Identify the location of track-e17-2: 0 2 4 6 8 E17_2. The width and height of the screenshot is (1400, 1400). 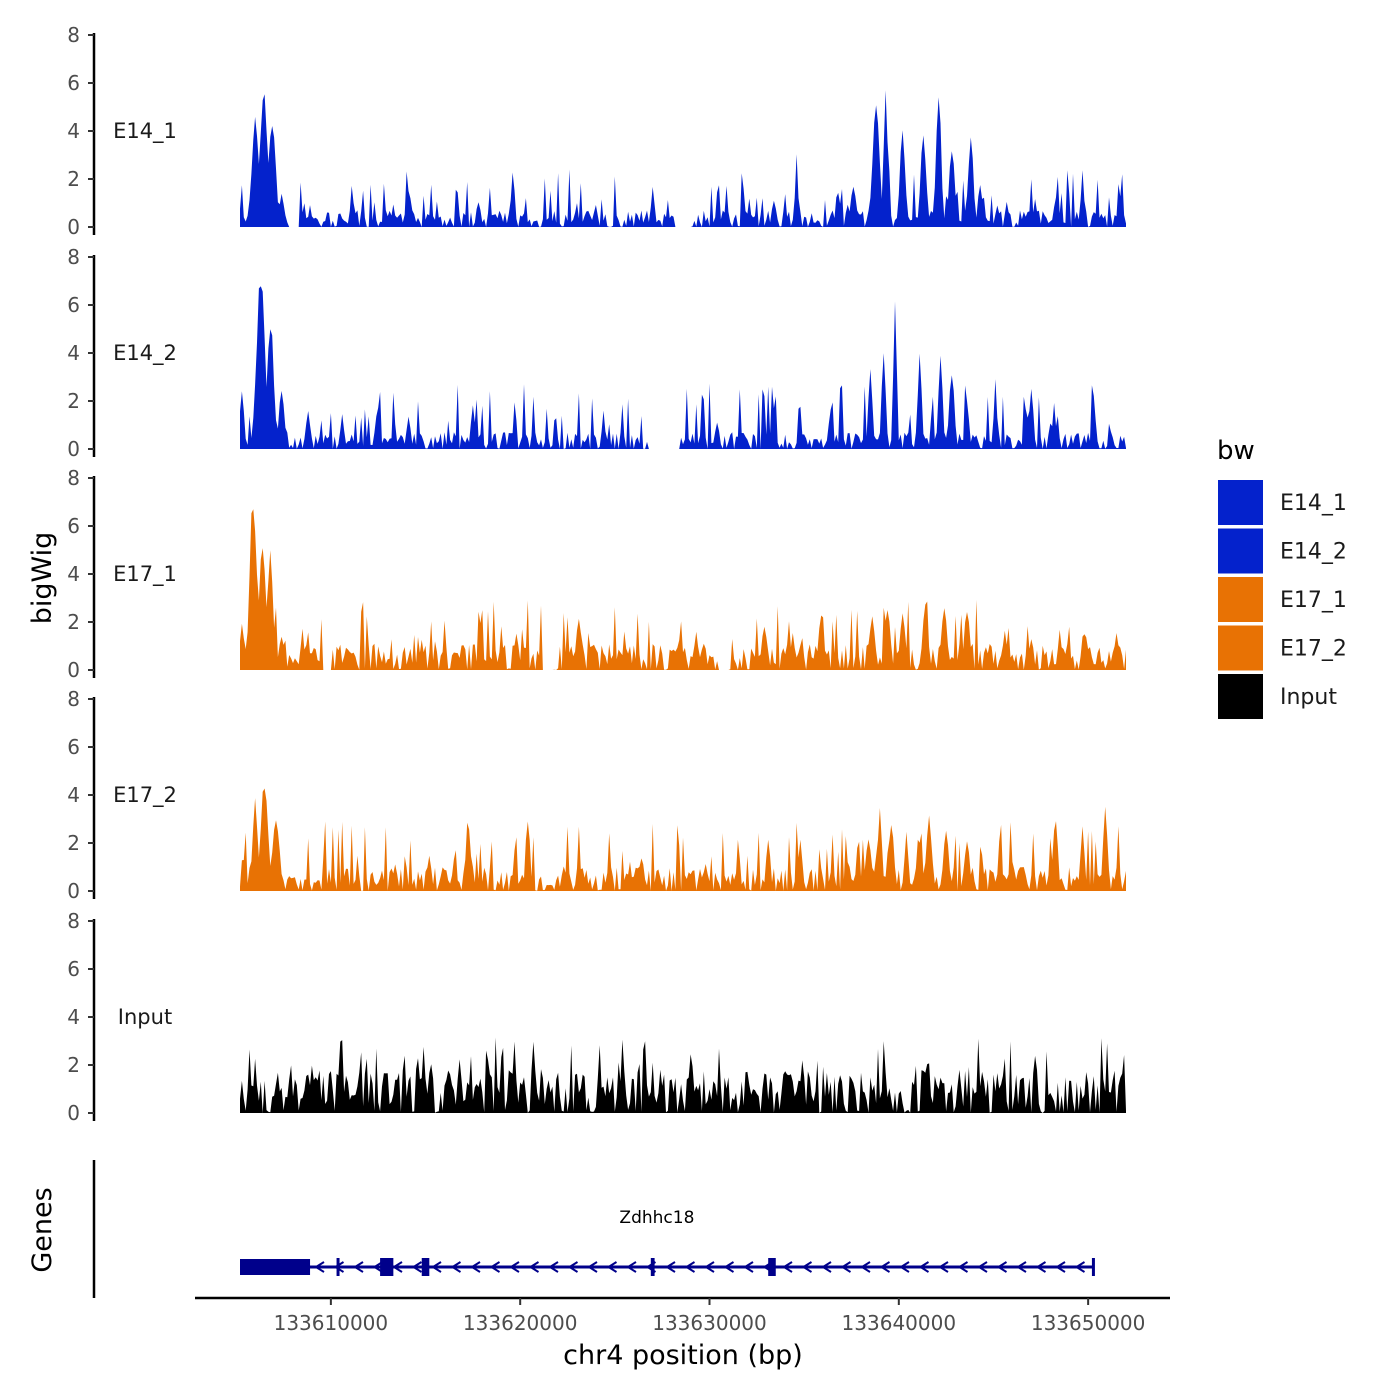
(596, 795).